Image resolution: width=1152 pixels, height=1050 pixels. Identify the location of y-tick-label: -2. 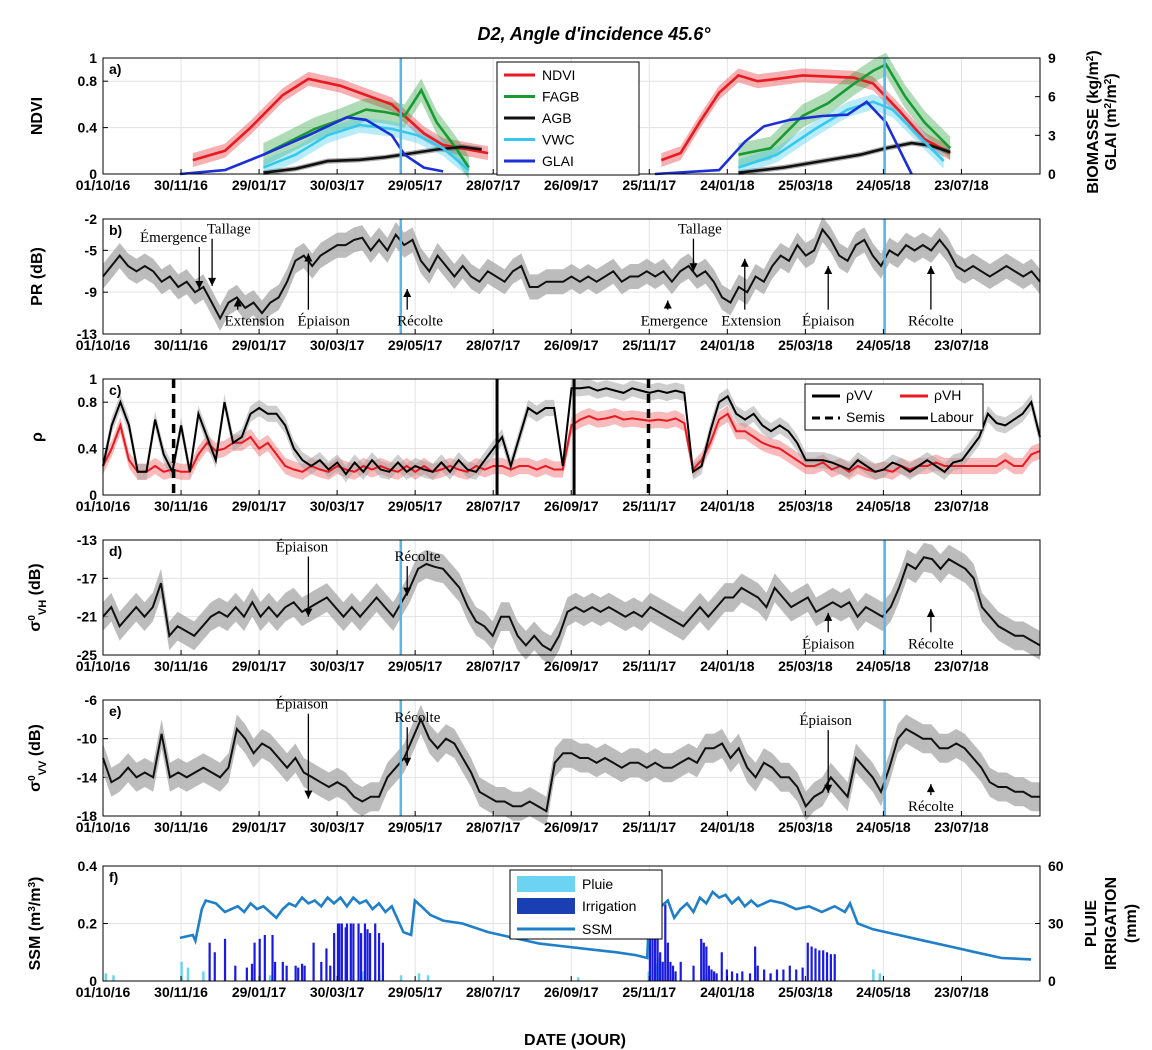
(91, 219).